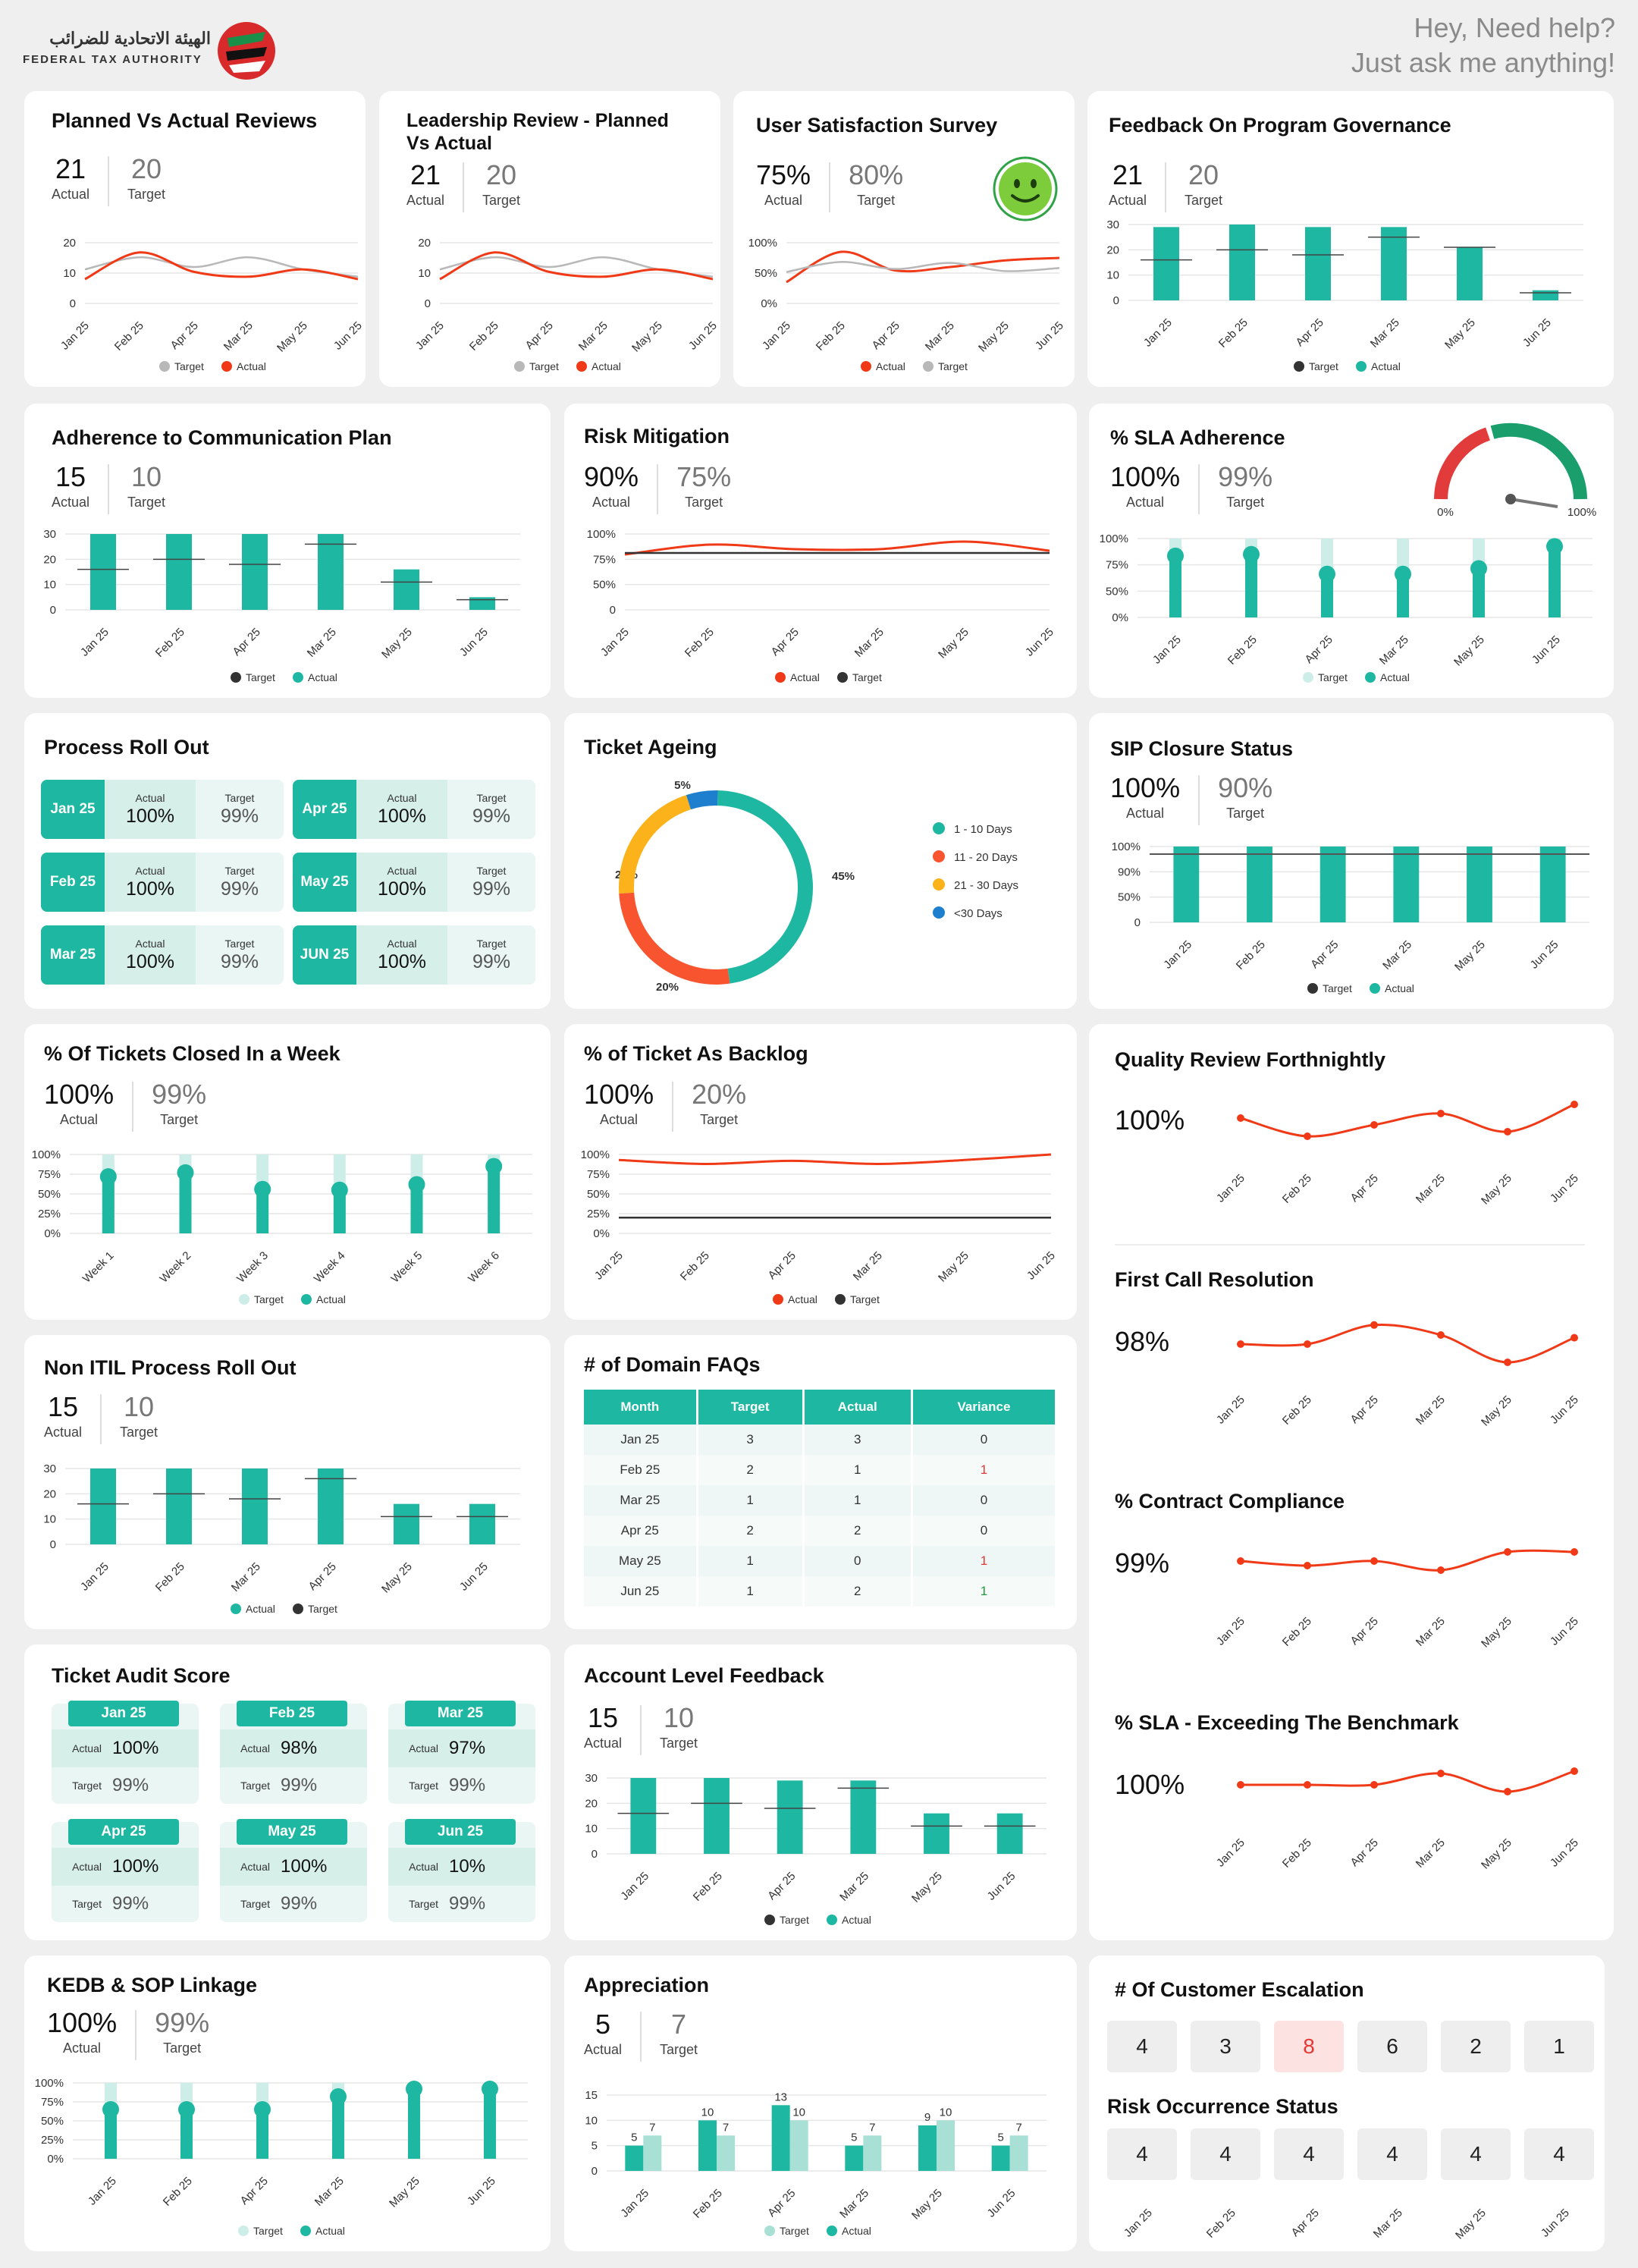  I want to click on x-tick-label: Feb 25, so click(708, 2204).